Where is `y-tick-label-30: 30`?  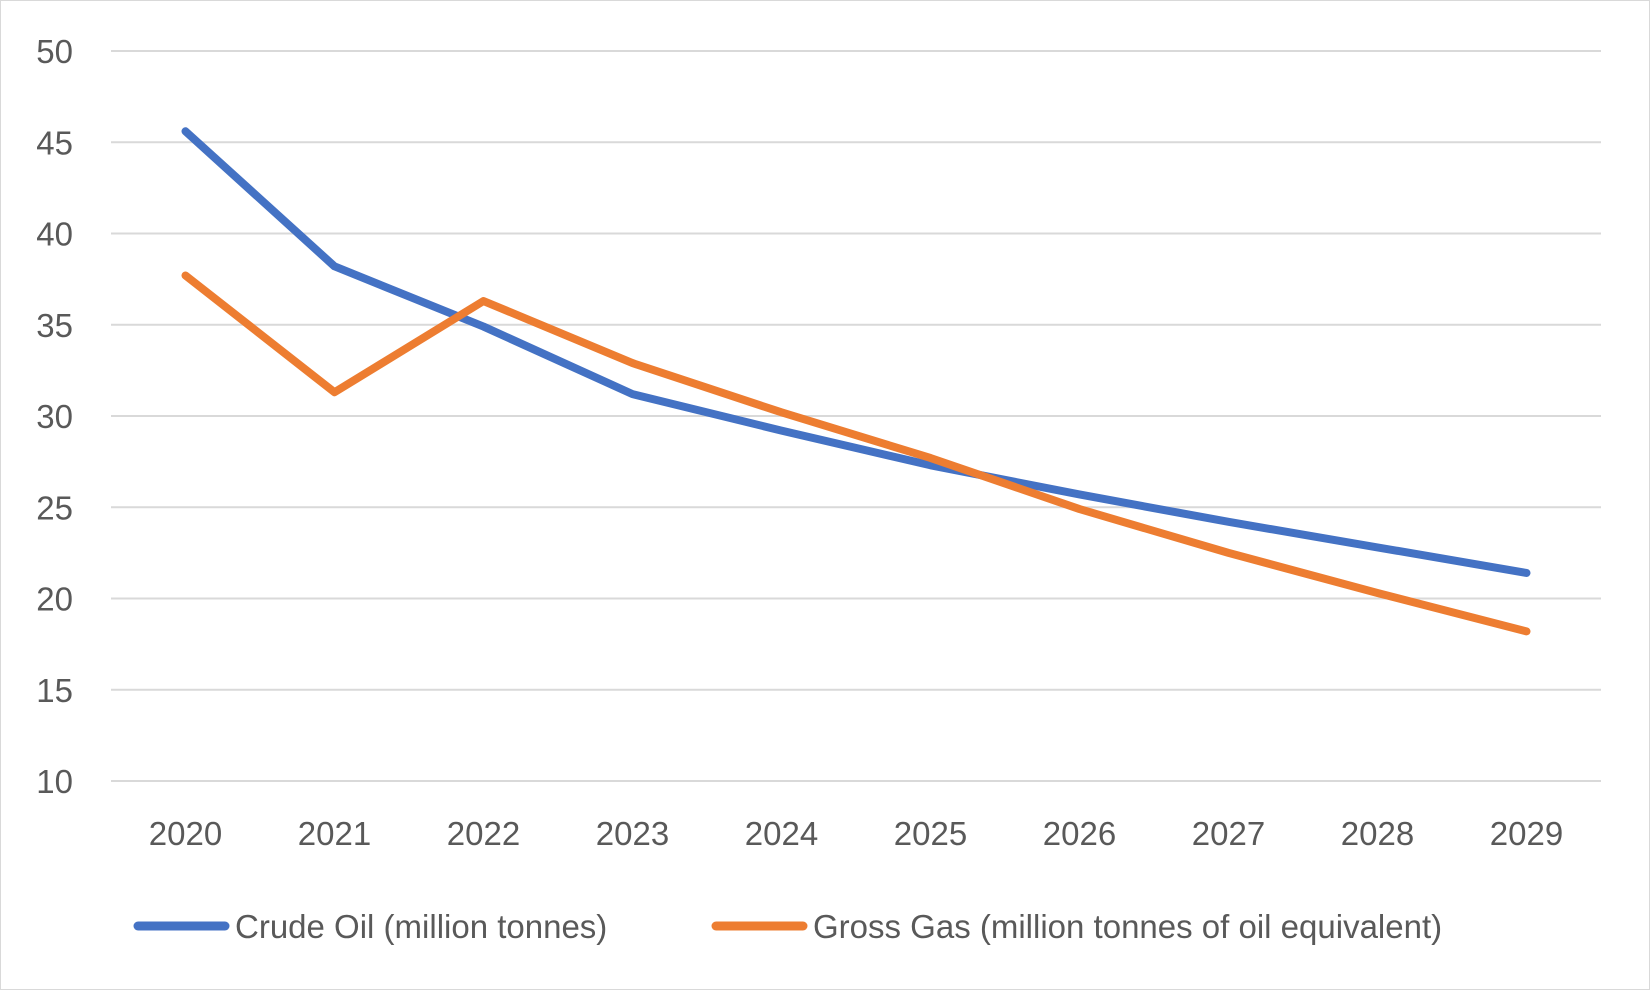
y-tick-label-30: 30 is located at coordinates (54, 416).